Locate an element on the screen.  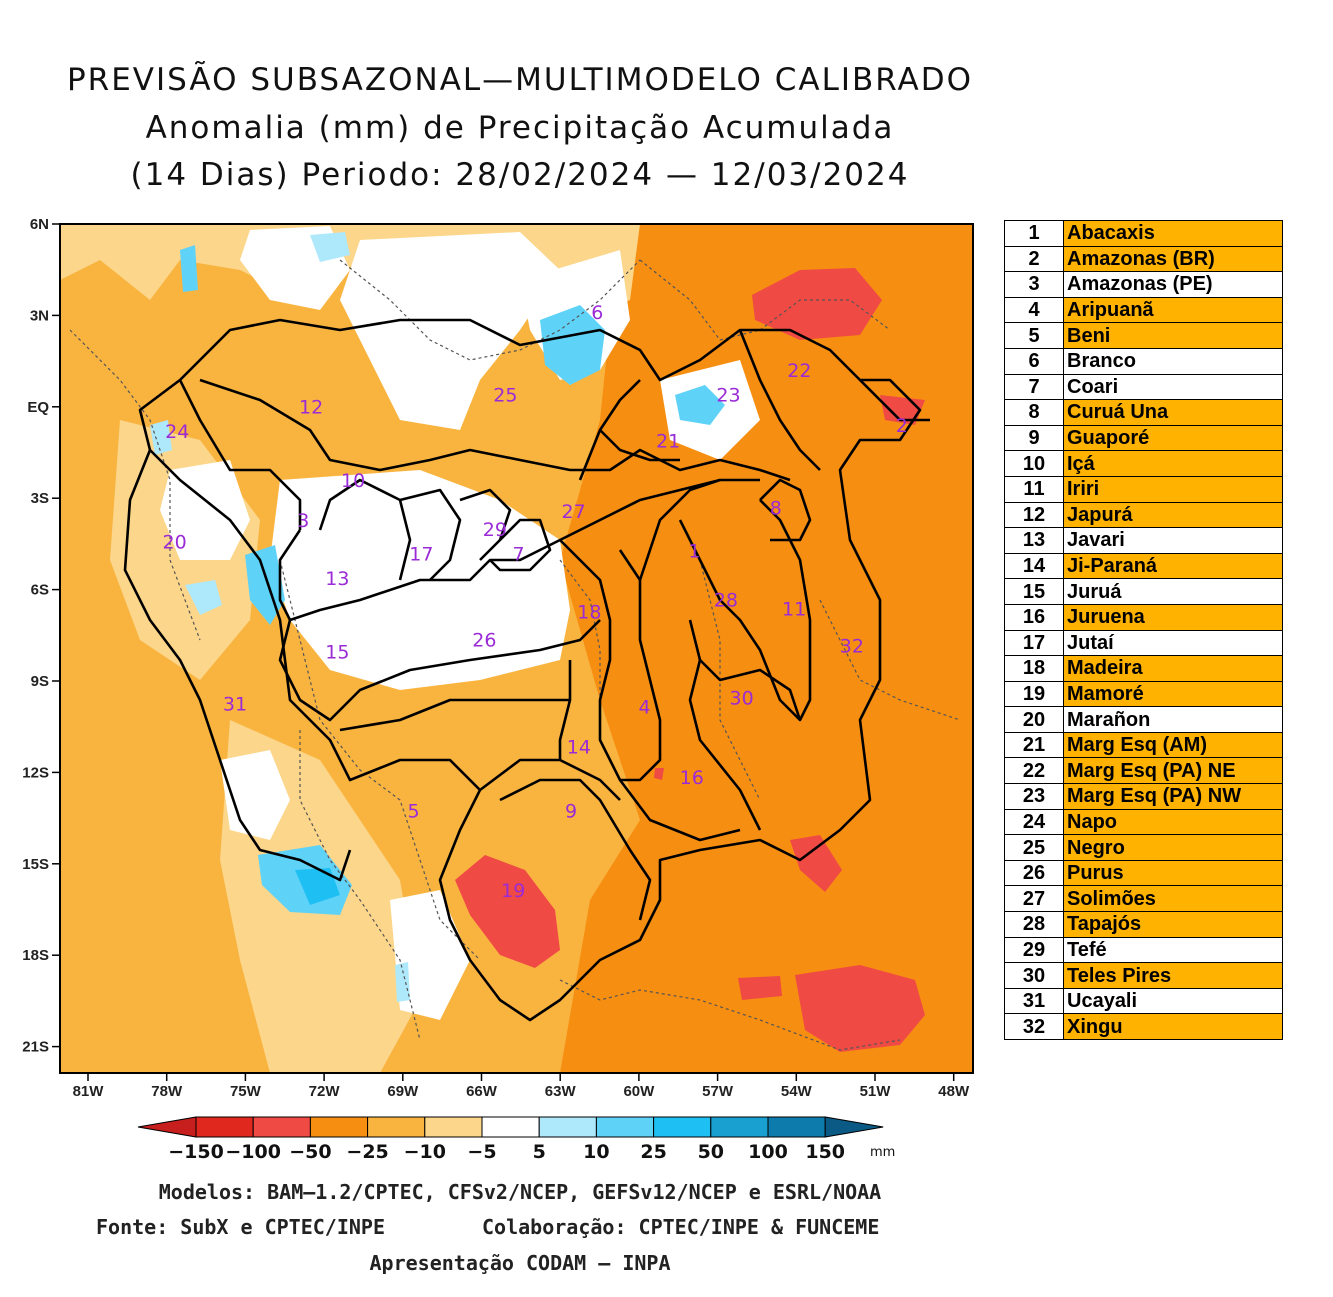
legend-row: 6 Branco is located at coordinates (1143, 361).